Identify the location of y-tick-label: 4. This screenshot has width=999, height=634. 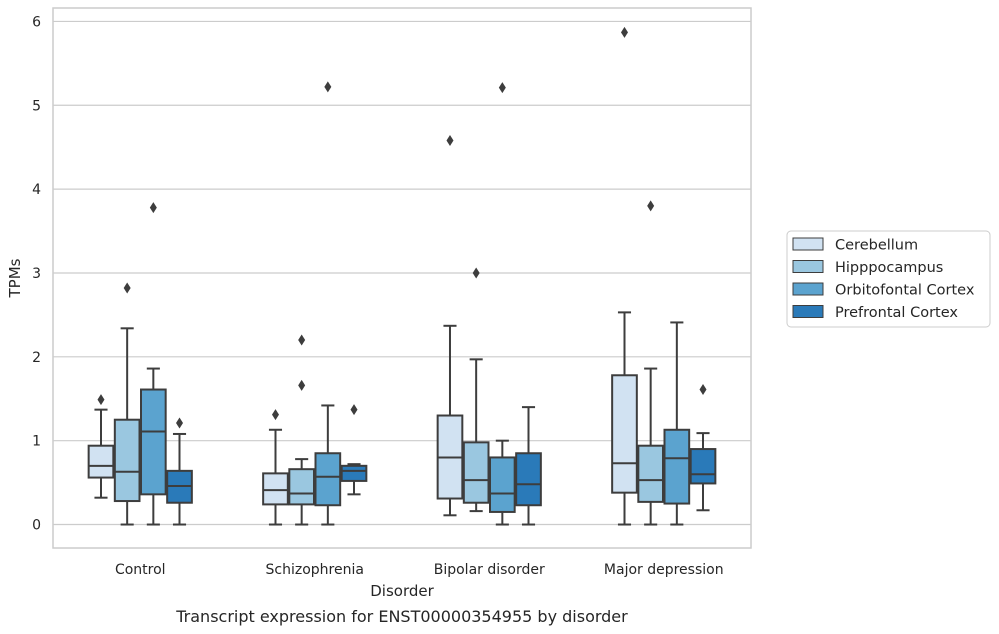
(36, 190).